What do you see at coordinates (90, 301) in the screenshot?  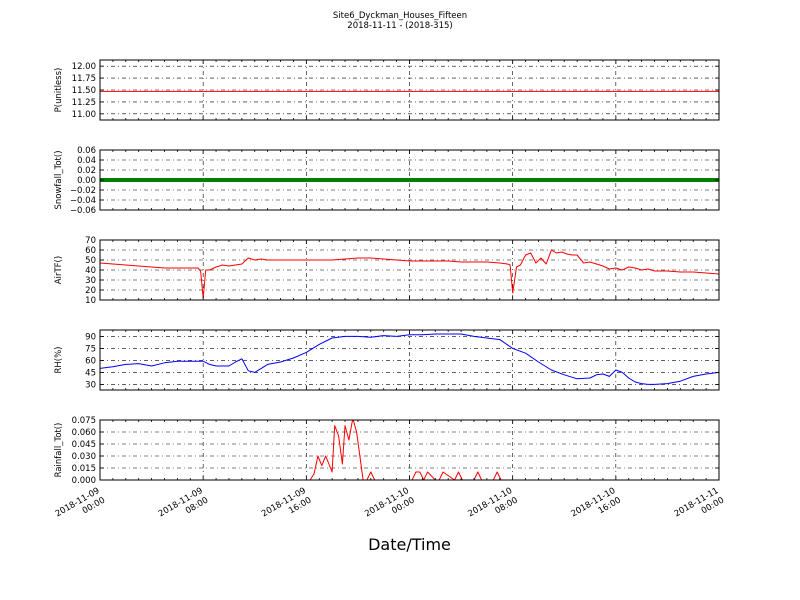 I see `y-tick-label: 10` at bounding box center [90, 301].